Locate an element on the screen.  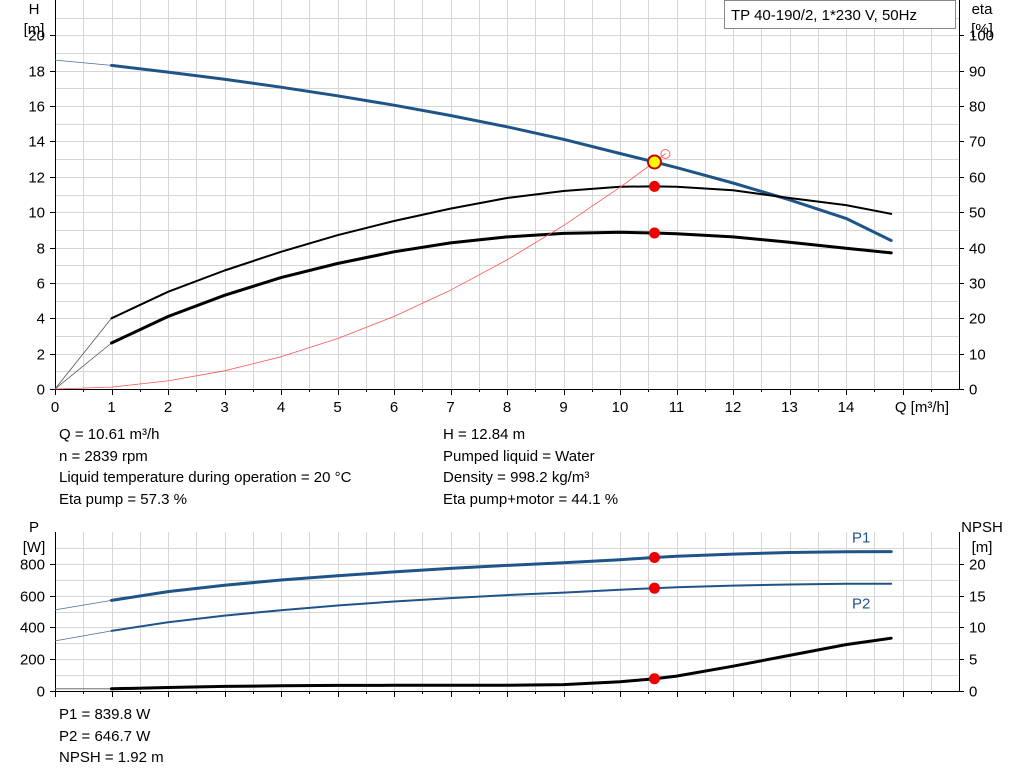
x-axis-label: Q [m³/h] is located at coordinates (922, 407).